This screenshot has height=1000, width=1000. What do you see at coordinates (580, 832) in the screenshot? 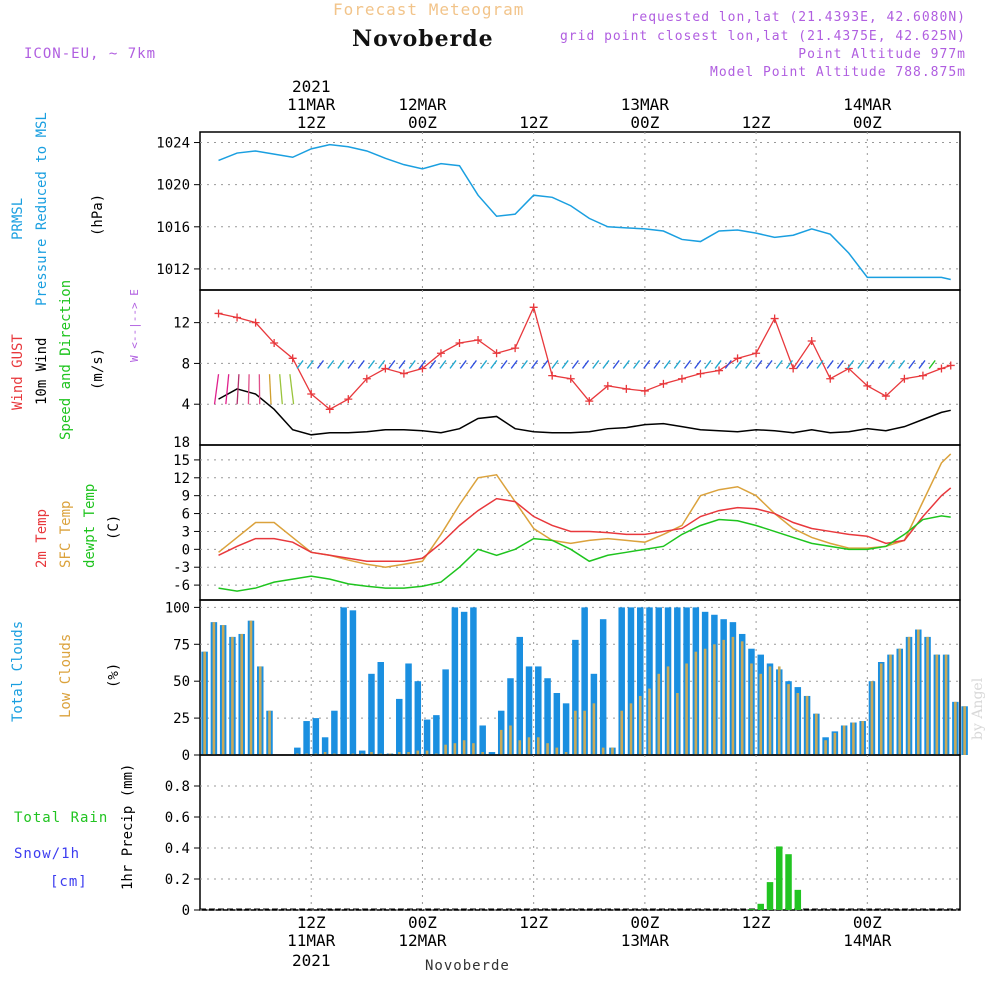
I see `panel-frame` at bounding box center [580, 832].